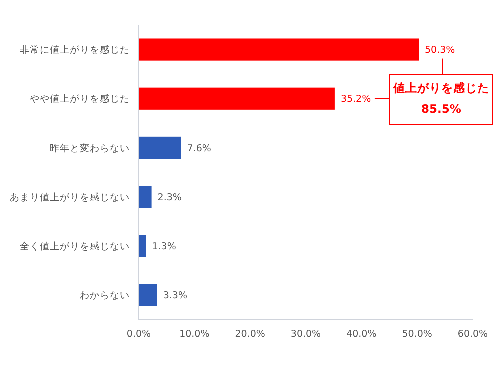 The image size is (500, 375). I want to click on x-tick-label: 40.0%, so click(361, 334).